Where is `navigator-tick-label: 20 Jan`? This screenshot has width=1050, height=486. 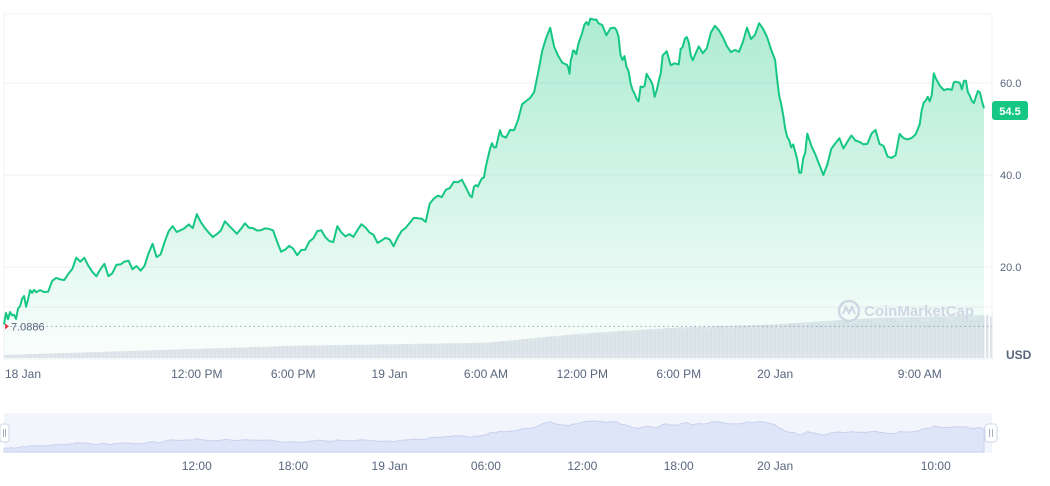 navigator-tick-label: 20 Jan is located at coordinates (775, 466).